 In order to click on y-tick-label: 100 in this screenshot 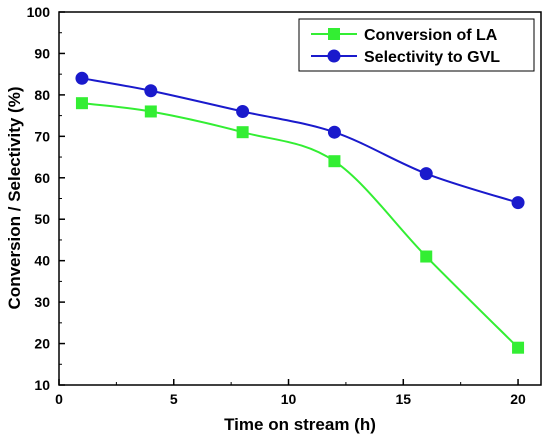, I will do `click(39, 12)`.